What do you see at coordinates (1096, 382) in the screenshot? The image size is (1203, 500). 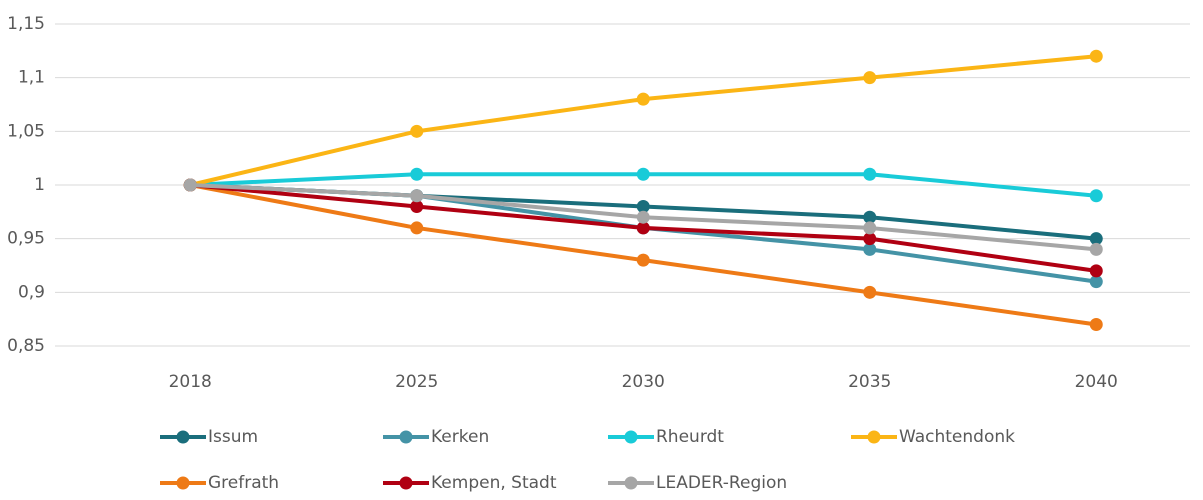 I see `x-tick-label: 2040` at bounding box center [1096, 382].